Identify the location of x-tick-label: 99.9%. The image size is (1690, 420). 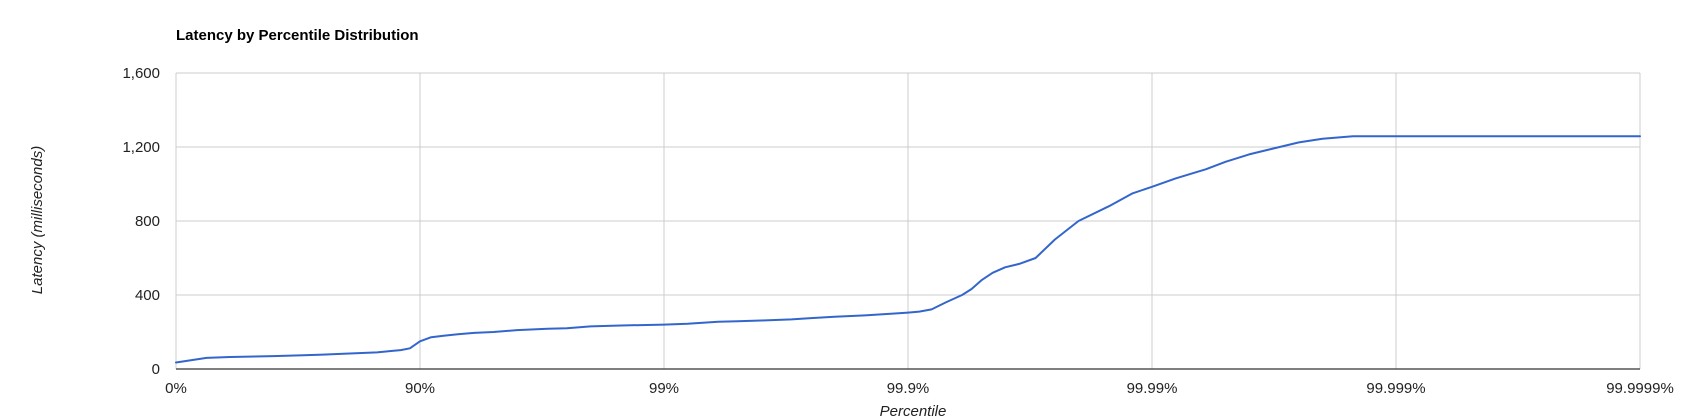
(908, 388).